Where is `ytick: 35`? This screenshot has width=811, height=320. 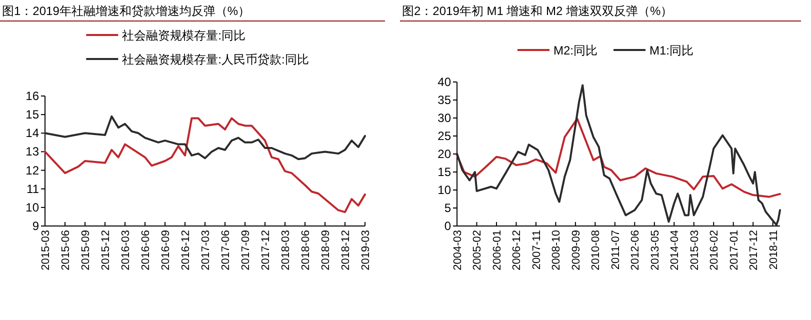 ytick: 35 is located at coordinates (444, 100).